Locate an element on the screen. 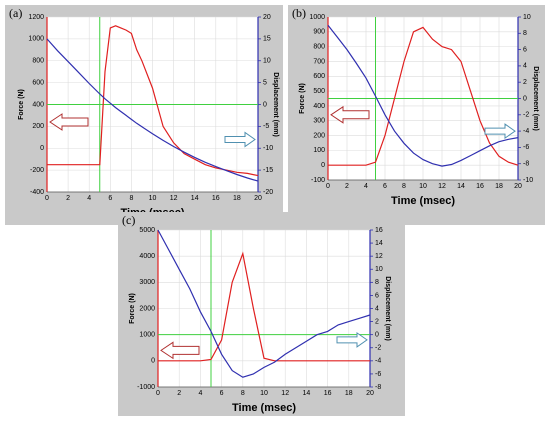 The image size is (550, 421). y-tick-label: -1000 is located at coordinates (146, 387).